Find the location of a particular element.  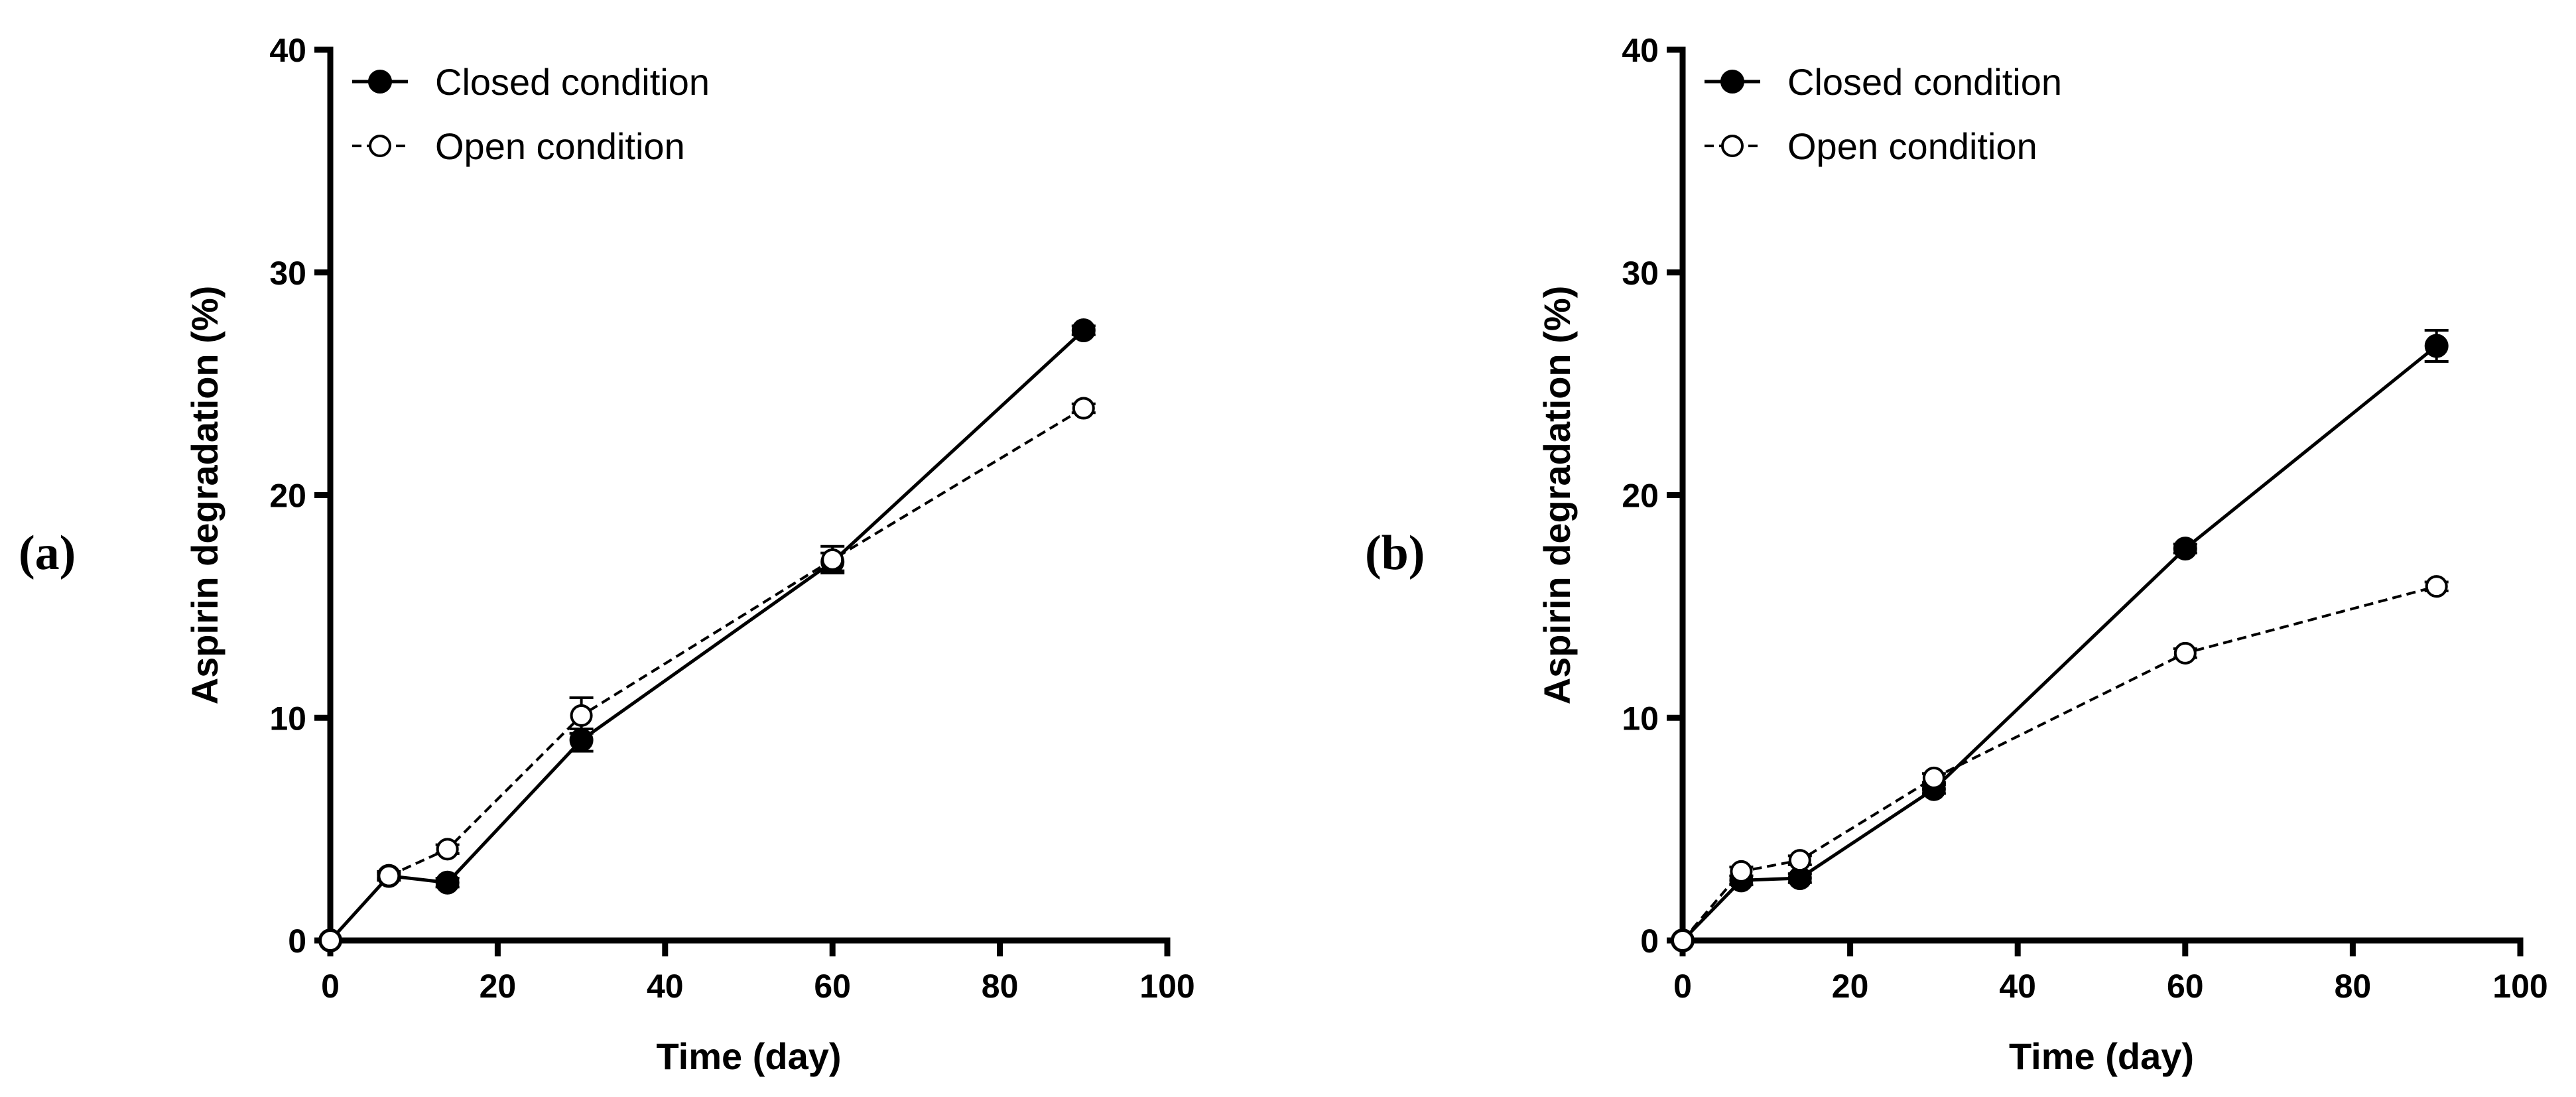

chart-b-xtick-label: 20 is located at coordinates (1851, 986).